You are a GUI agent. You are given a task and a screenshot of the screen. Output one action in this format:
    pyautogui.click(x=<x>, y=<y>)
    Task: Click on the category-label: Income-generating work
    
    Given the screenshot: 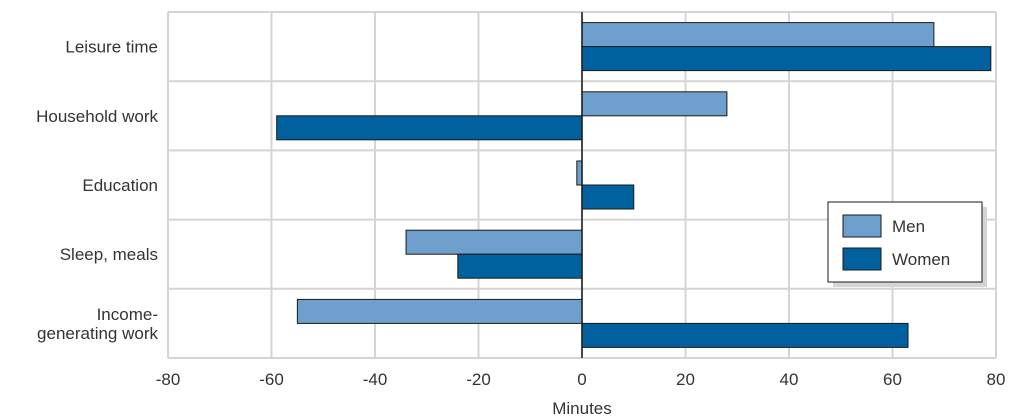 What is the action you would take?
    pyautogui.click(x=97, y=324)
    